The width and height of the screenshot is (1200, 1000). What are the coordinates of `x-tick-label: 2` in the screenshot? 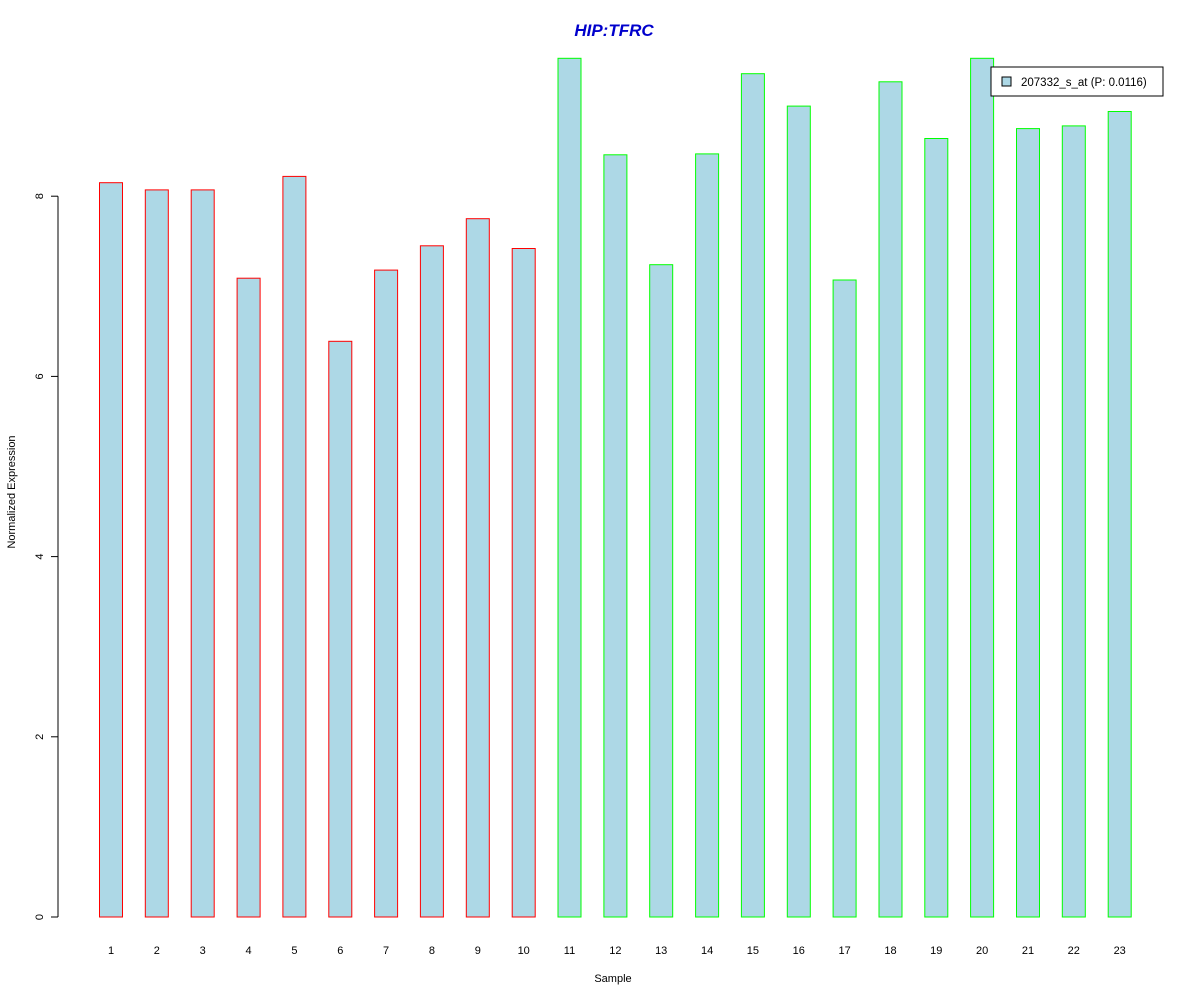 It's located at (157, 951).